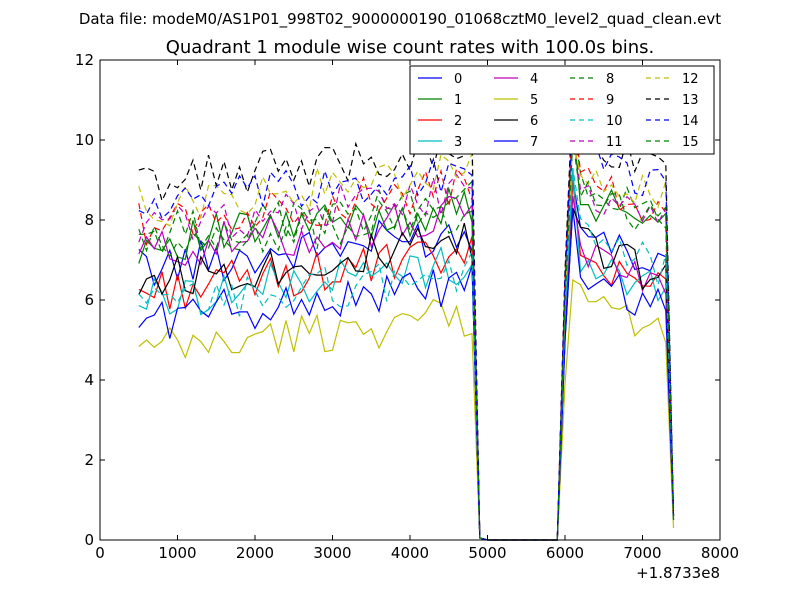 The image size is (800, 600). I want to click on y-tick-label: 12, so click(84, 60).